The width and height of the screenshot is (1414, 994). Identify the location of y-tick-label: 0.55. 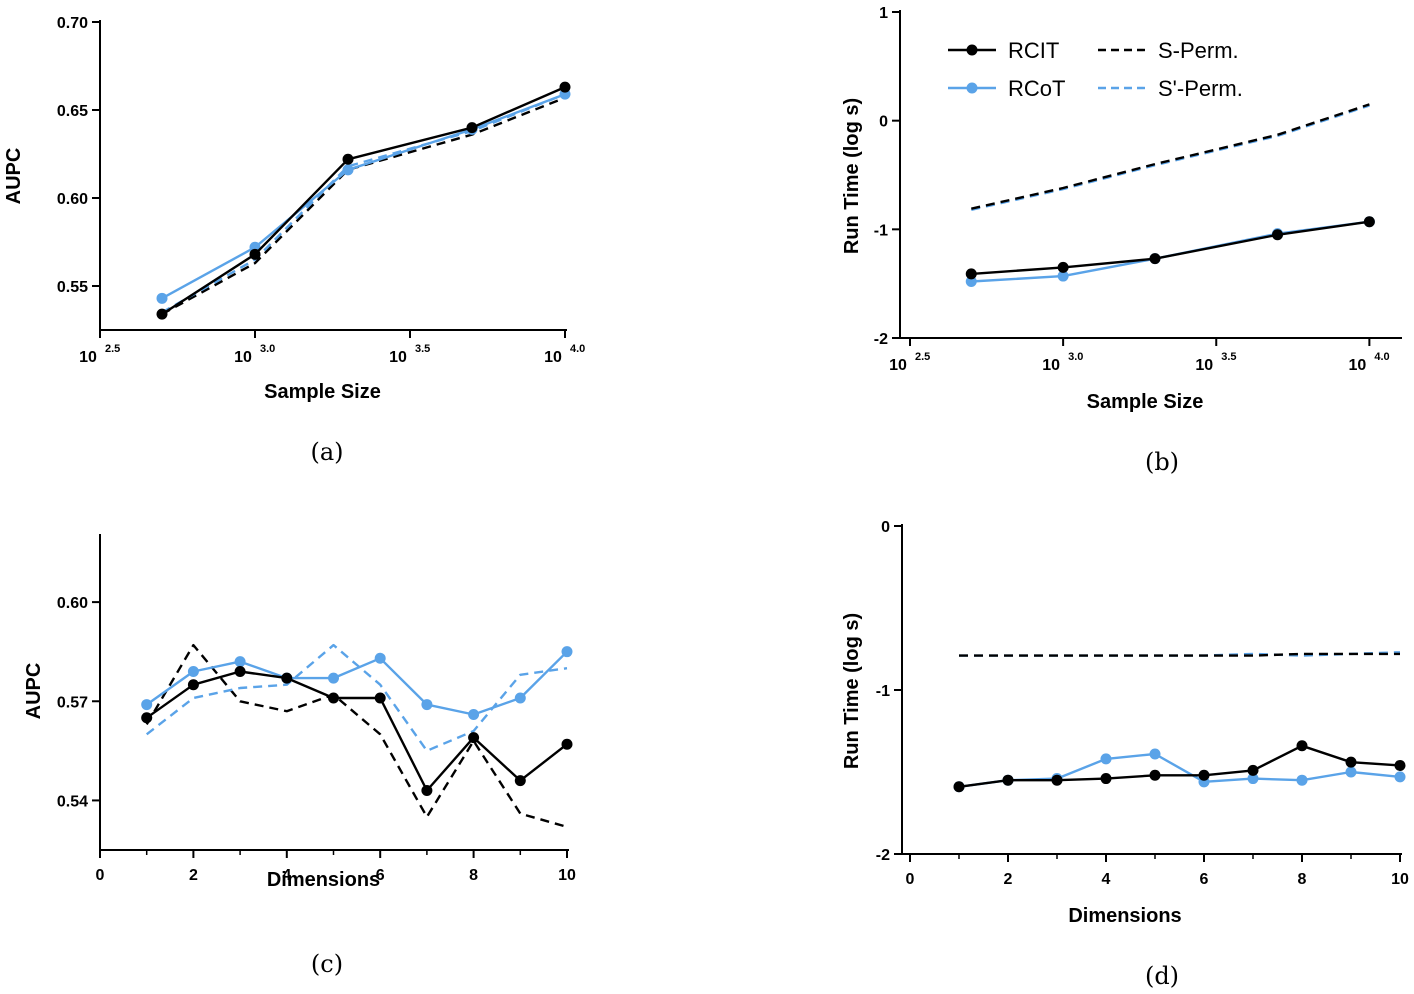
(72, 287).